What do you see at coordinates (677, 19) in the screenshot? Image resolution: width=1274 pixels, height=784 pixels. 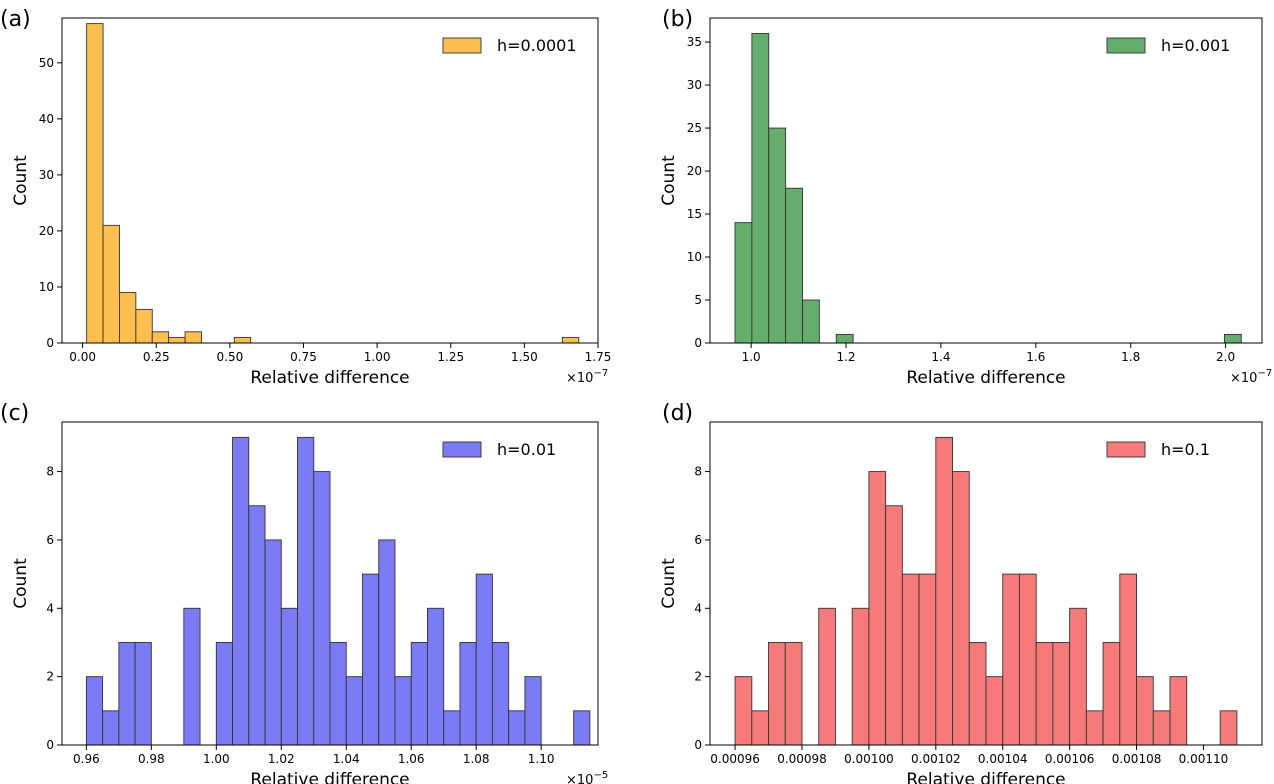 I see `panel-label: (b)` at bounding box center [677, 19].